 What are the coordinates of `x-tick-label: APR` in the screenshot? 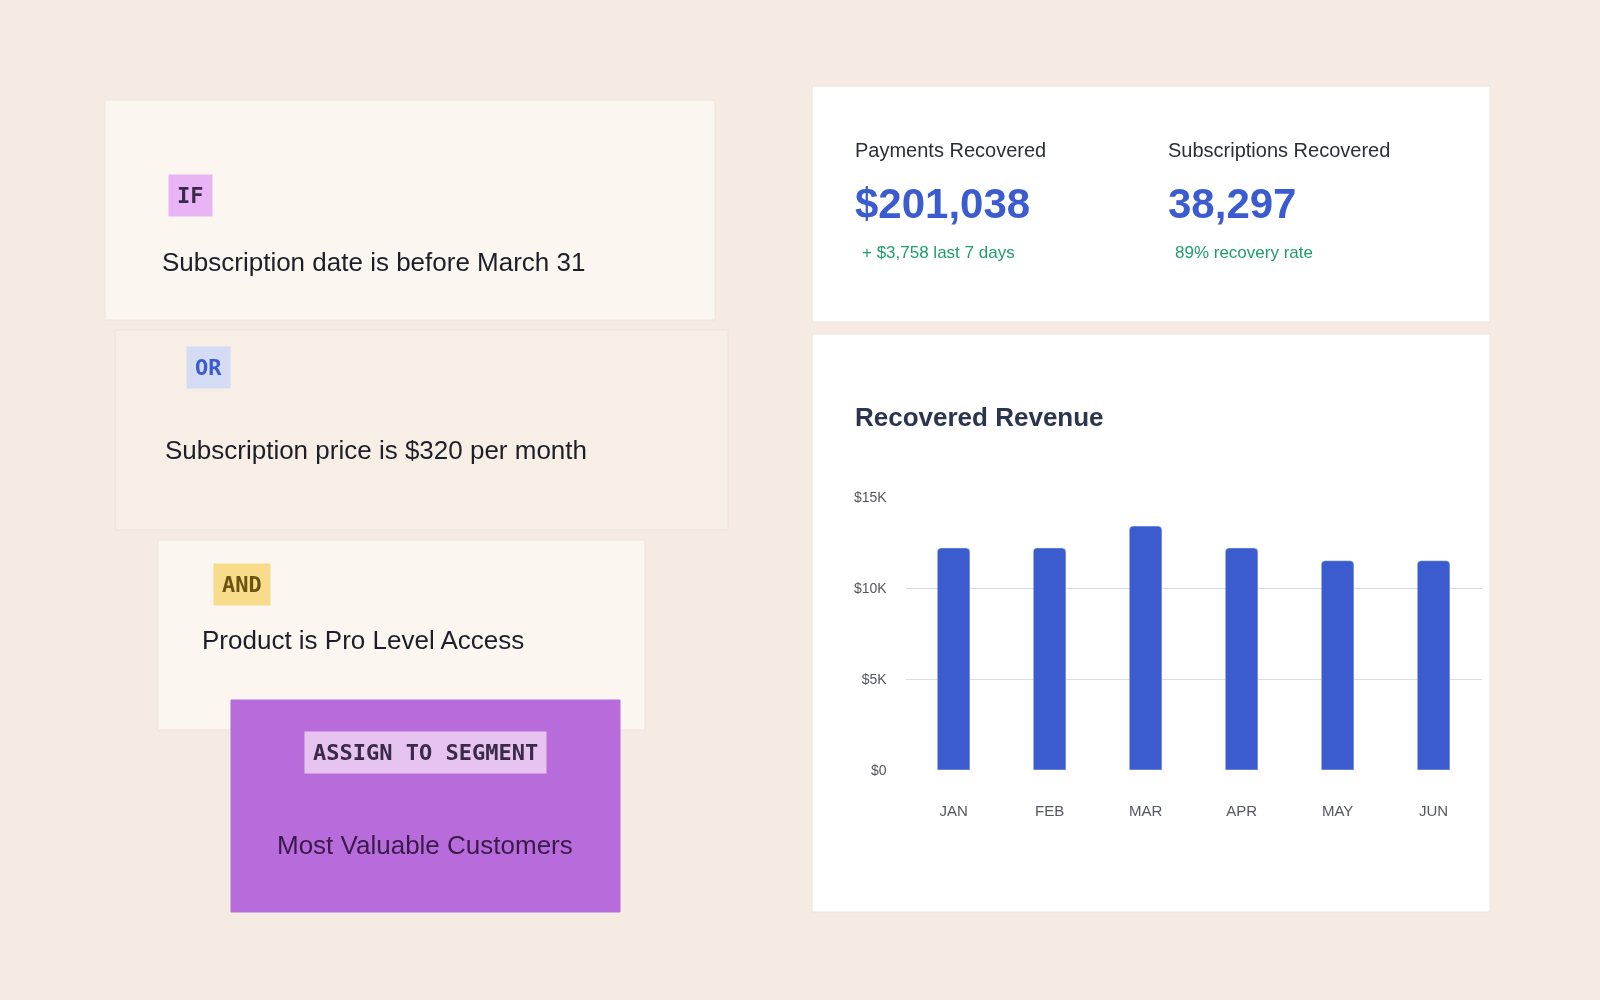 It's located at (1242, 810).